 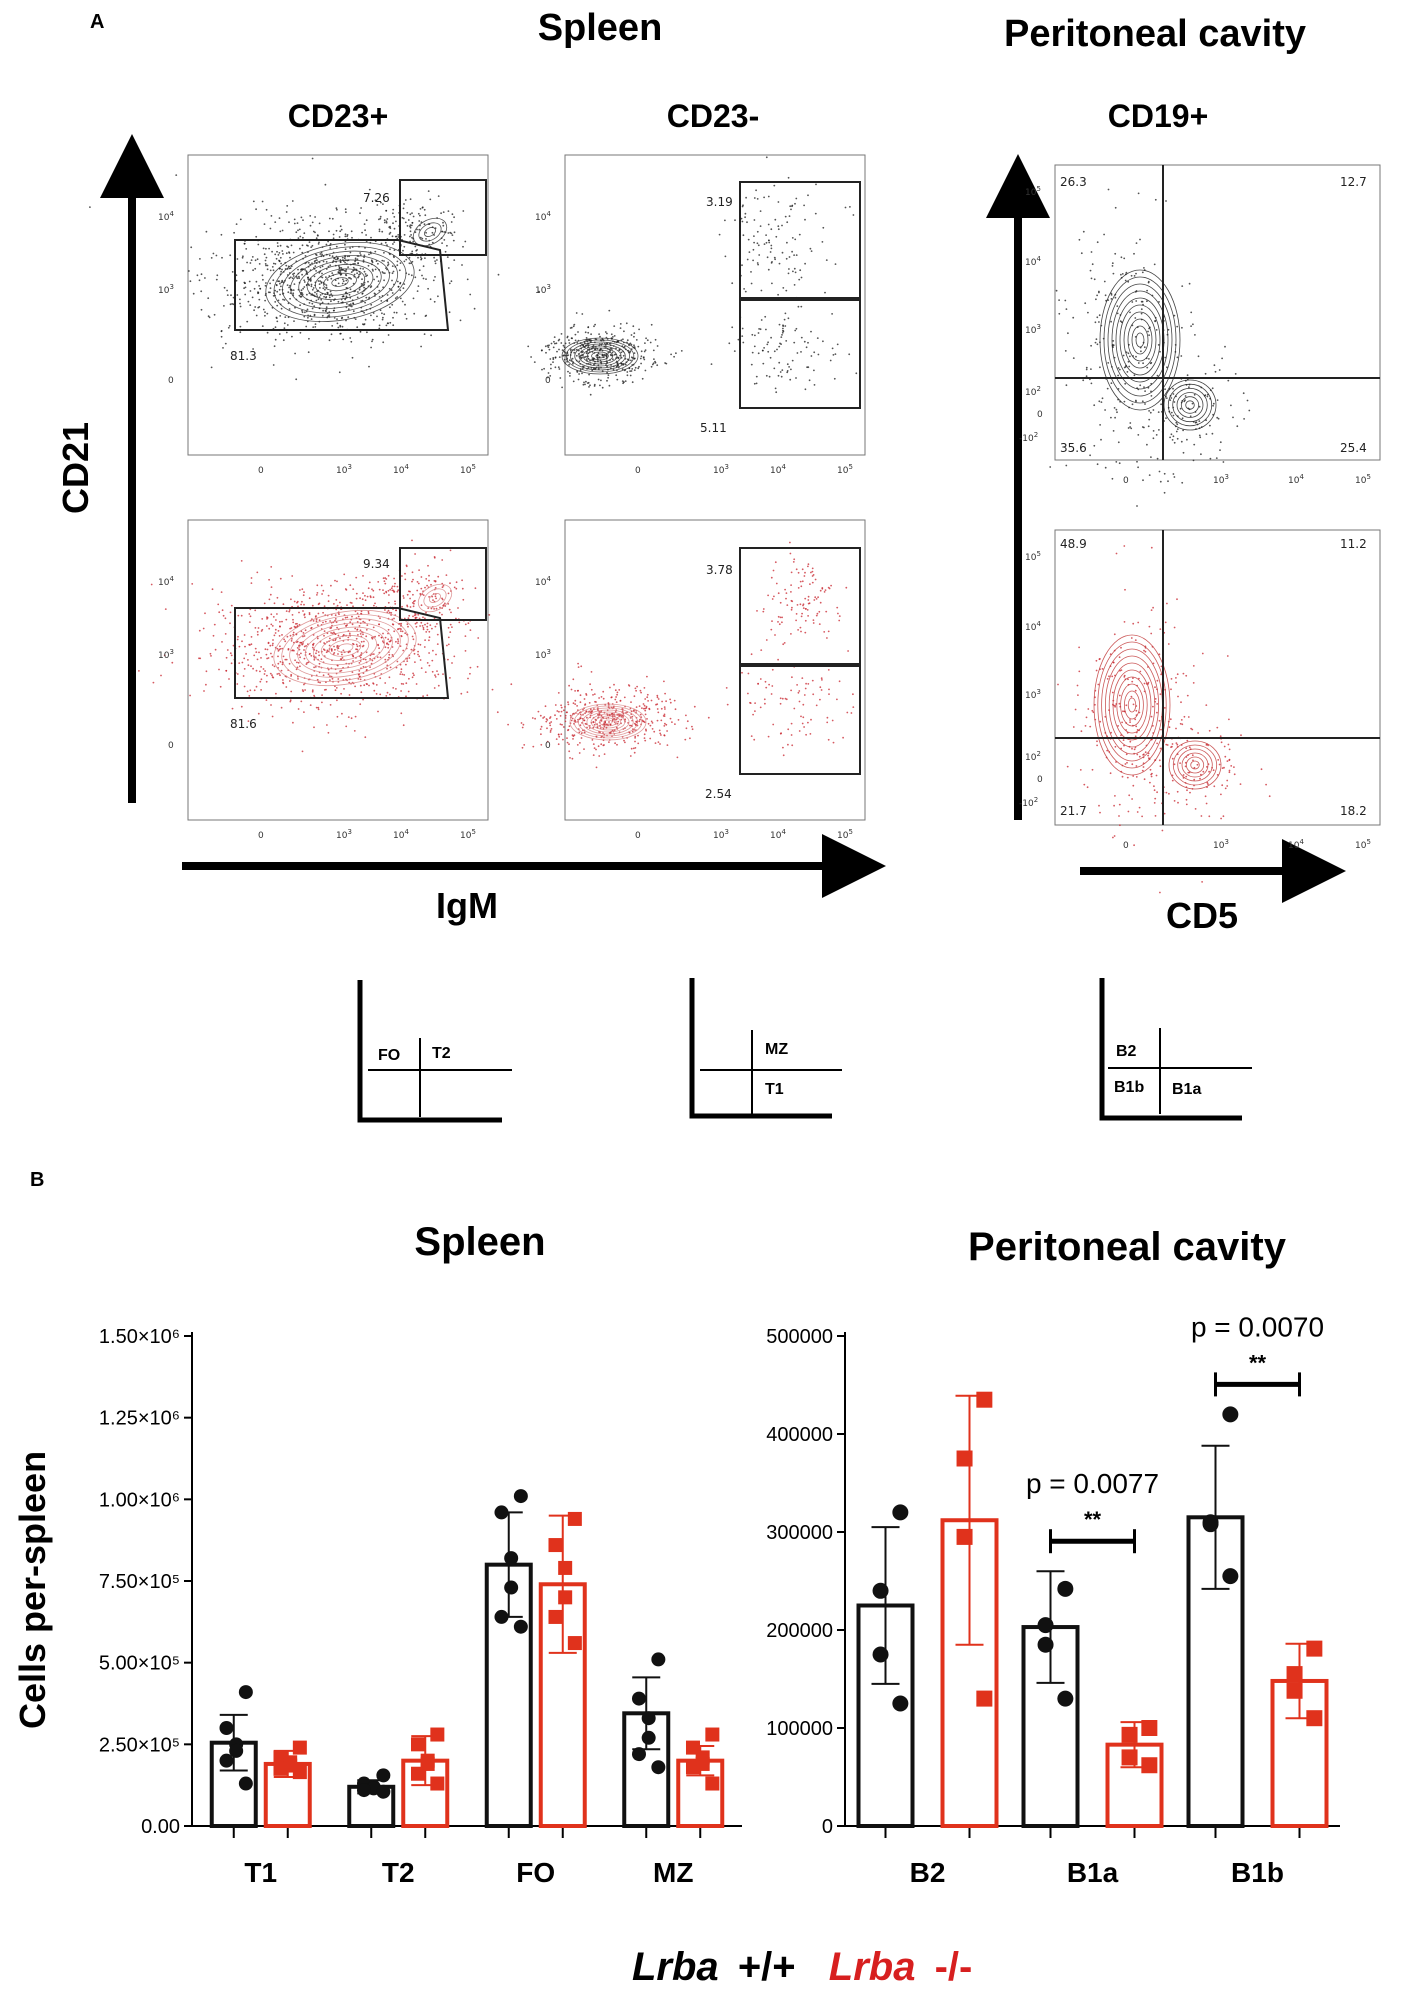 What do you see at coordinates (443, 217) in the screenshot?
I see `gate-t2-wt` at bounding box center [443, 217].